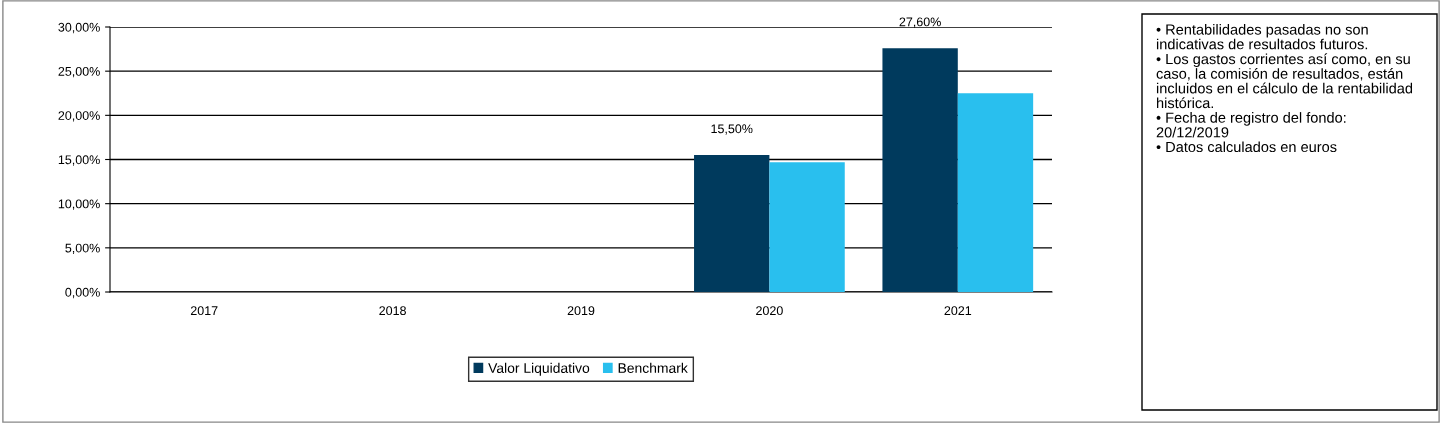 Image resolution: width=1442 pixels, height=423 pixels. Describe the element at coordinates (581, 311) in the screenshot. I see `x-tick-label: 2019` at that location.